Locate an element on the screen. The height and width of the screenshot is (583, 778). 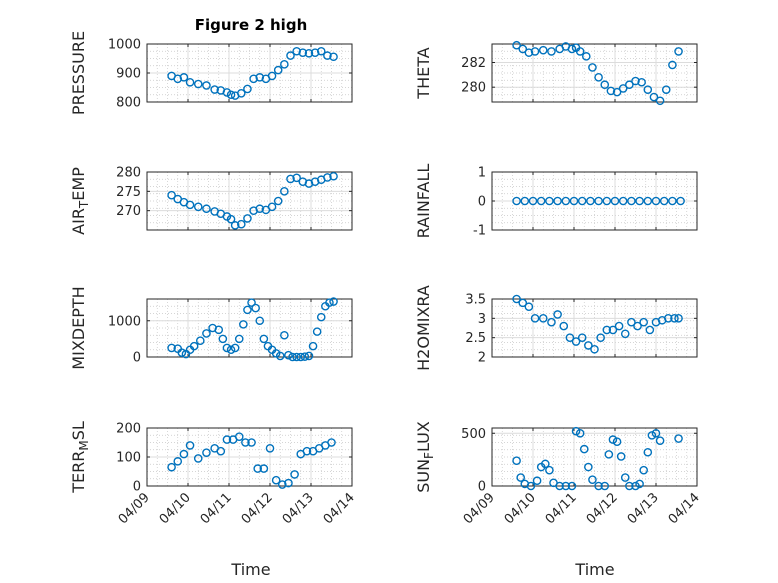
panel-rainfall: -1 0 1 RAINFALL is located at coordinates (556, 201).